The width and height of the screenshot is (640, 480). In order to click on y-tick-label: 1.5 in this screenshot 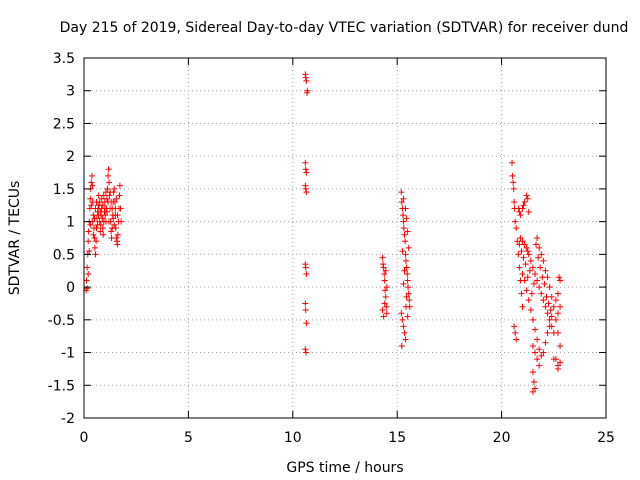, I will do `click(64, 190)`.